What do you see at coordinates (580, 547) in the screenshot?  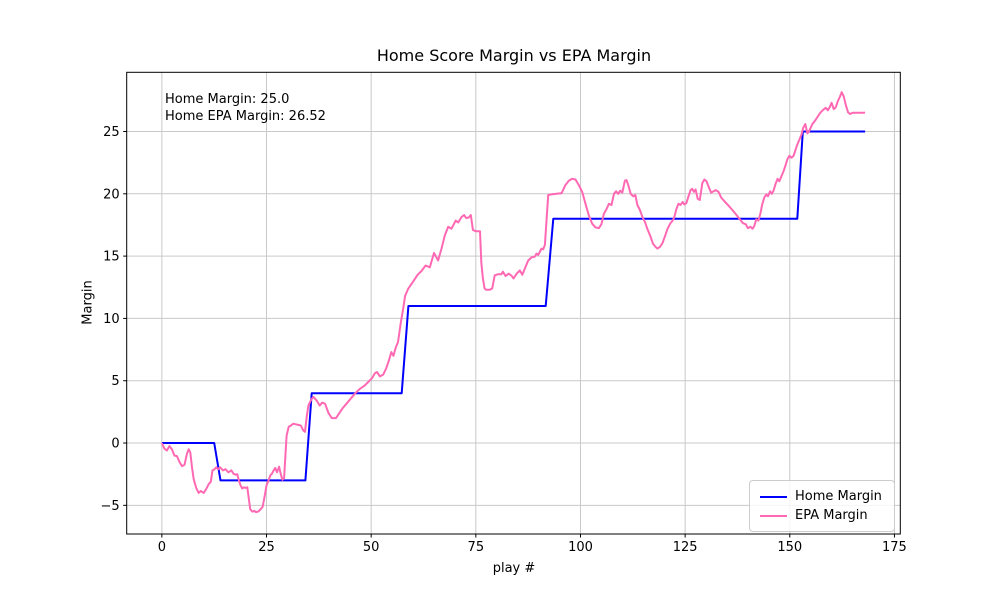 I see `svg-text: 100` at bounding box center [580, 547].